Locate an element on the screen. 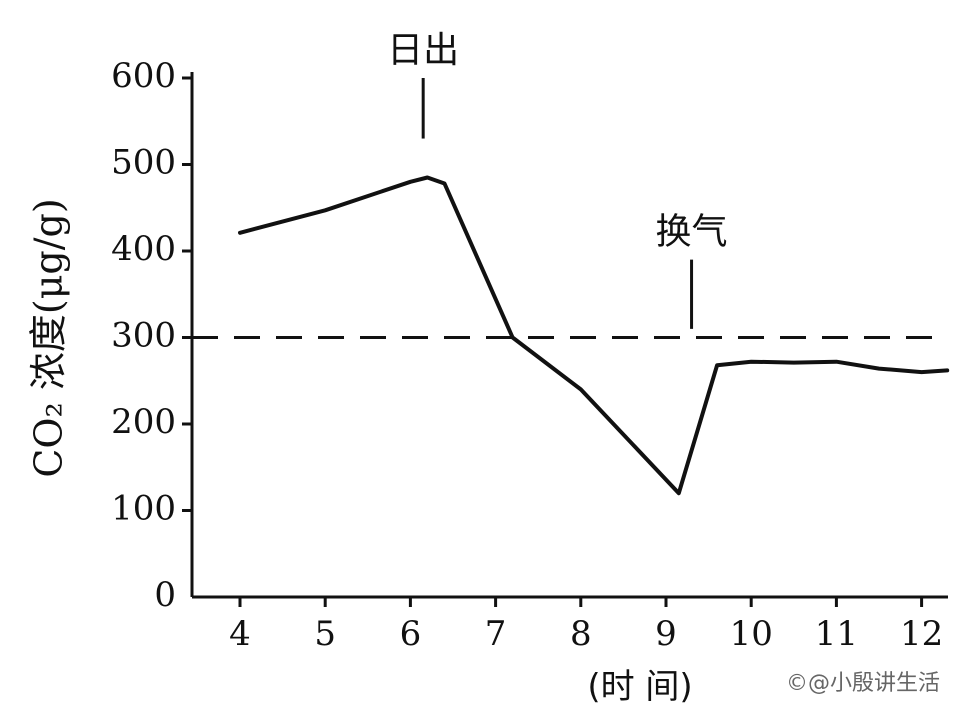 The height and width of the screenshot is (720, 960). annotation-label: 日出 is located at coordinates (423, 50).